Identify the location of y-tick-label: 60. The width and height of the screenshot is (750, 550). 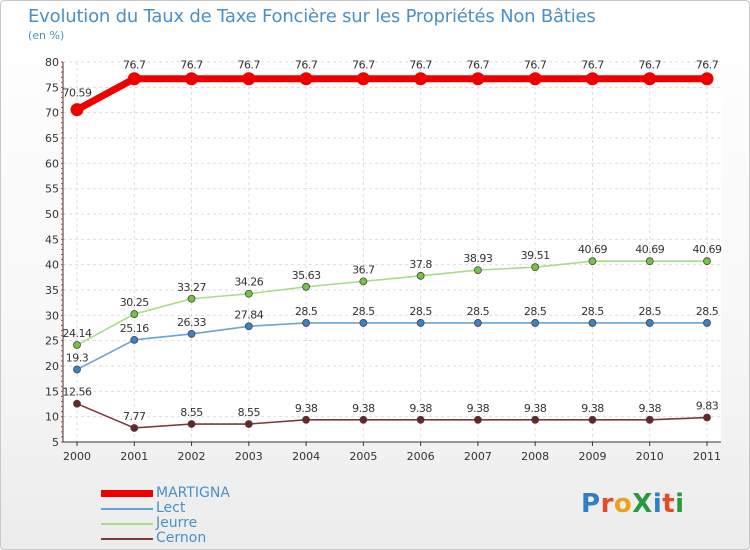
(52, 163).